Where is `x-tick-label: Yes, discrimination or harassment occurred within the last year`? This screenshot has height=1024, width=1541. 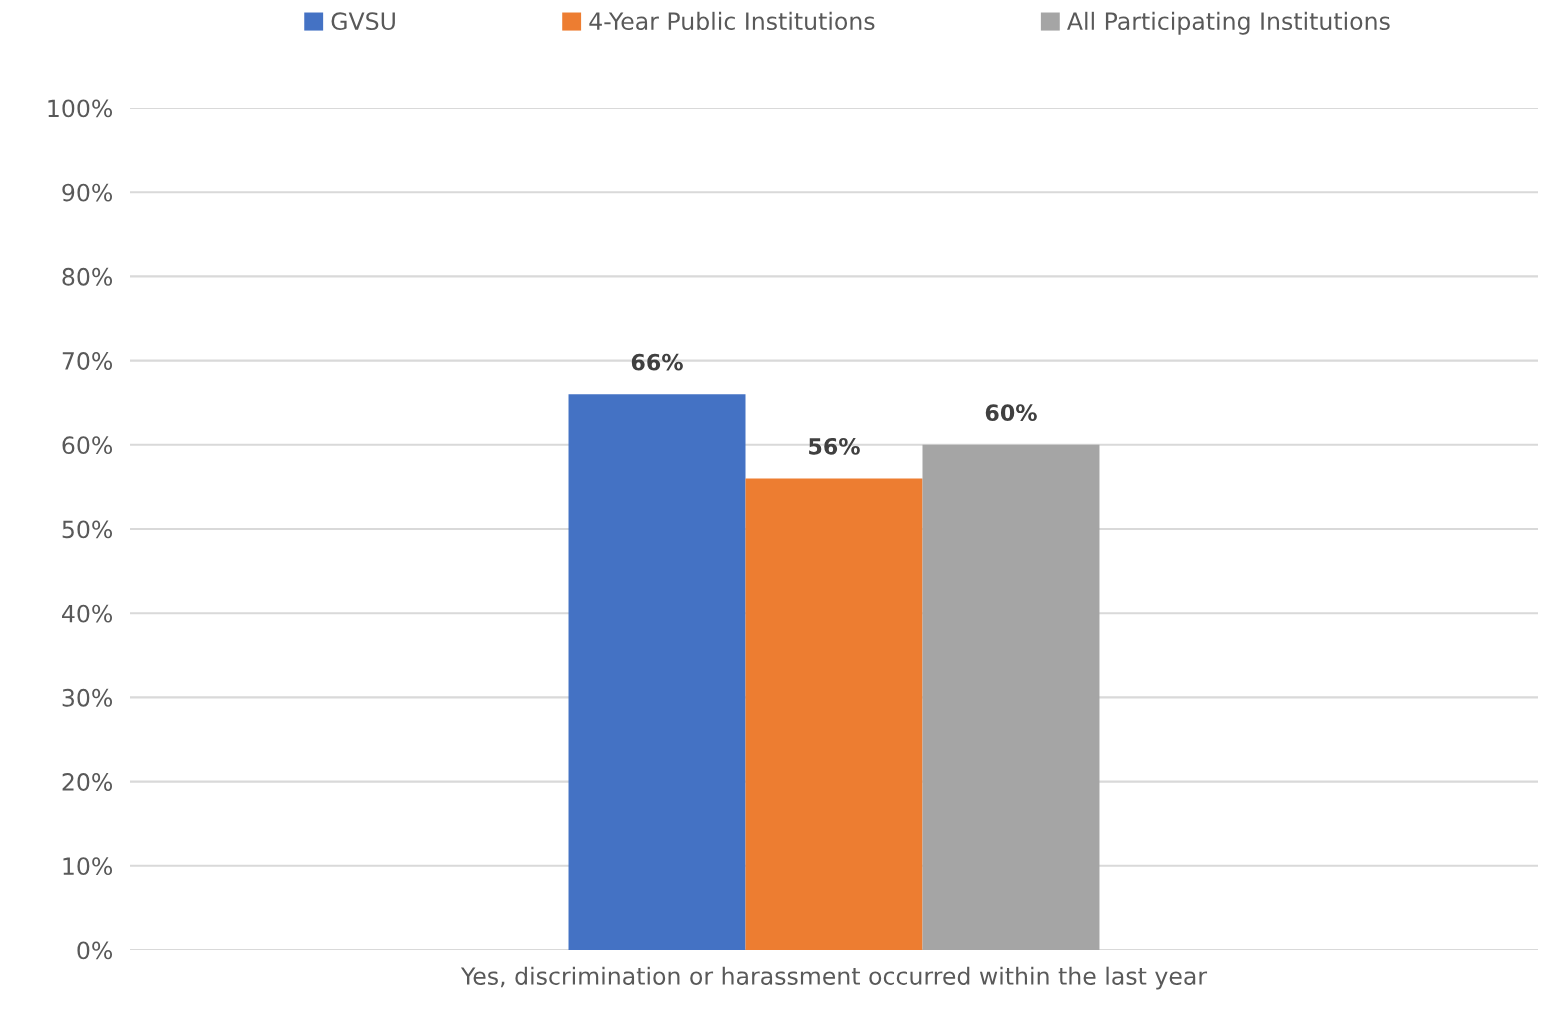
x-tick-label: Yes, discrimination or harassment occurred within the last year is located at coordinates (834, 978).